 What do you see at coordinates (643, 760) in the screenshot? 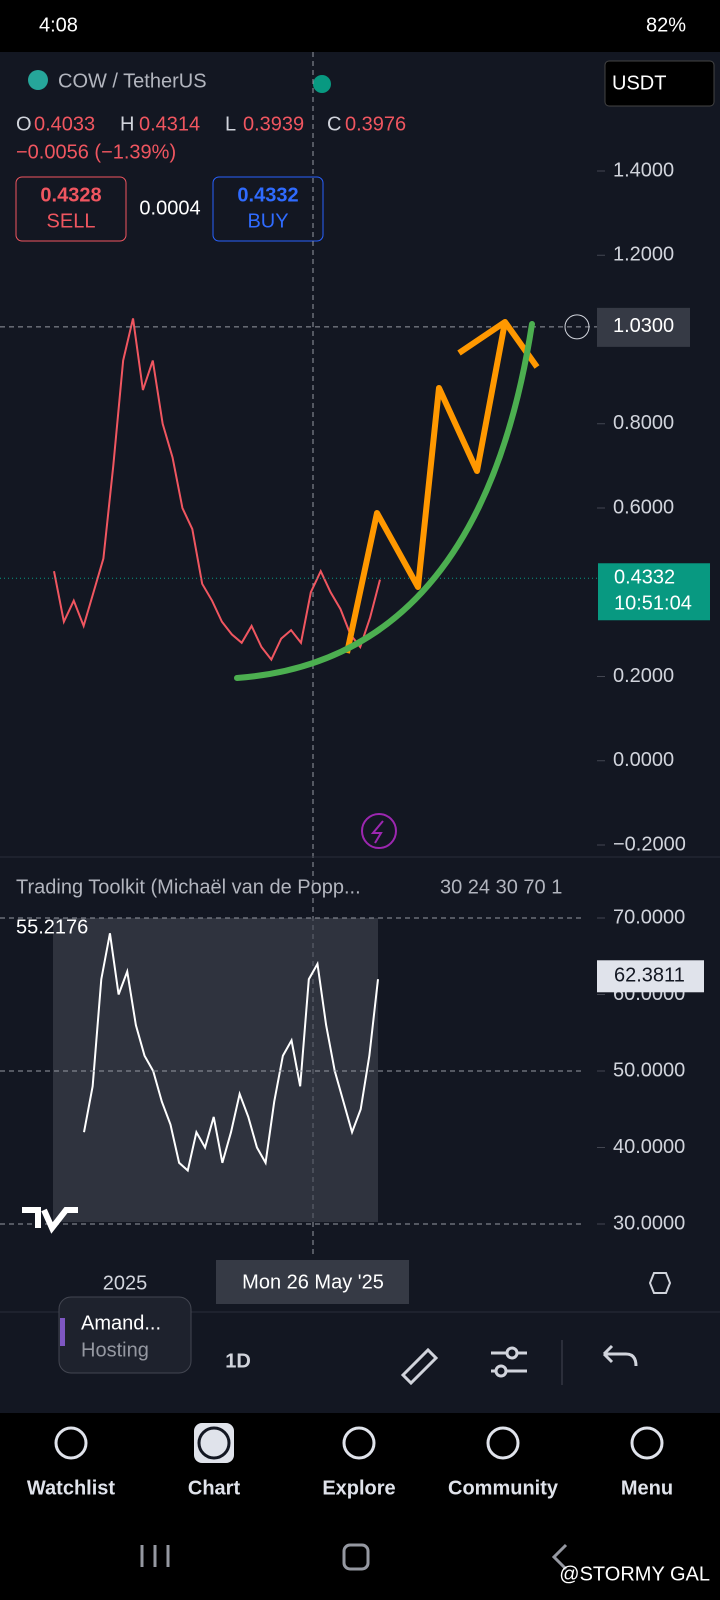
I see `y-tick-label: 0.0000` at bounding box center [643, 760].